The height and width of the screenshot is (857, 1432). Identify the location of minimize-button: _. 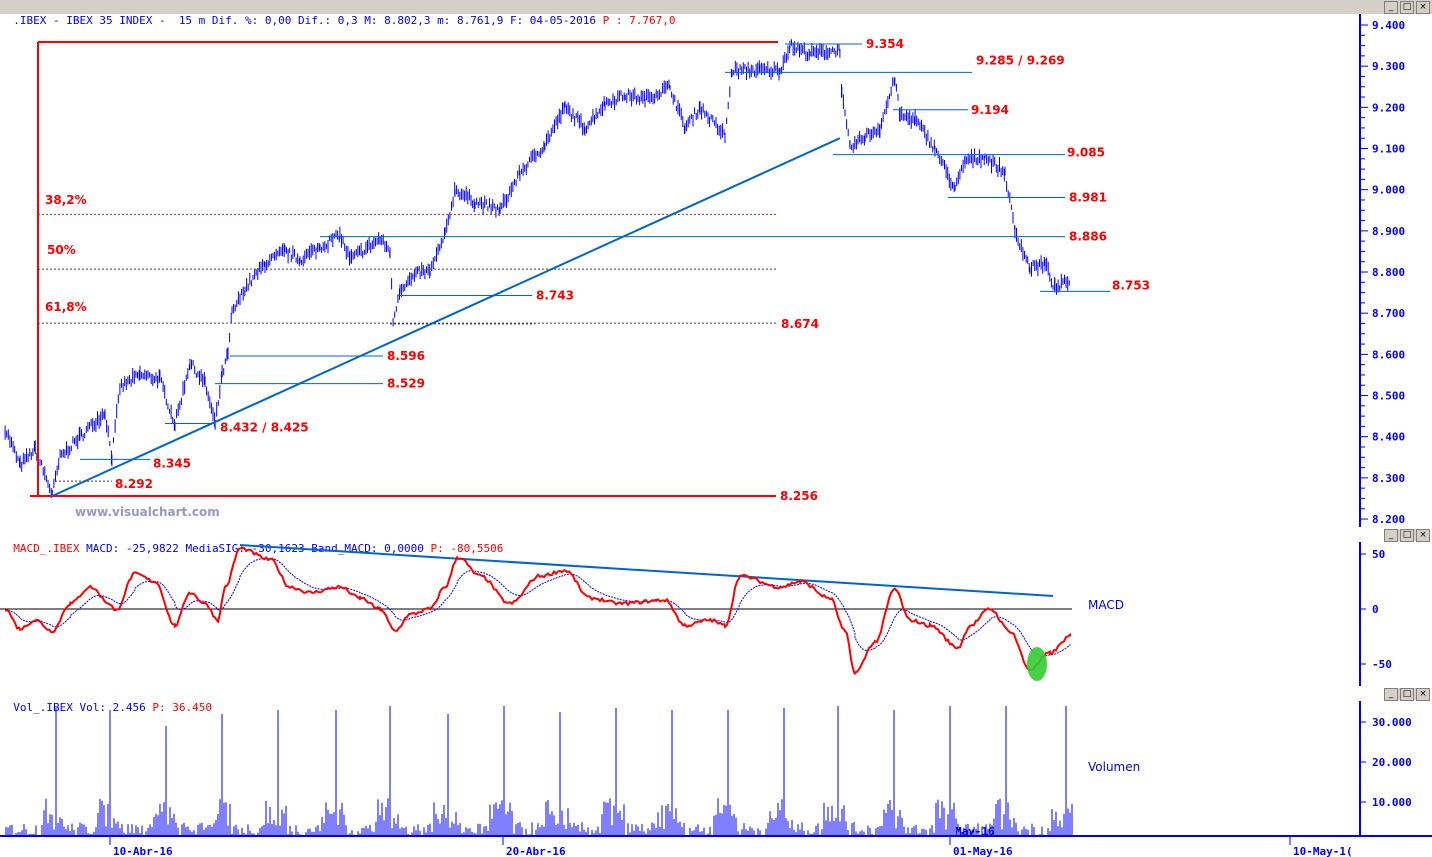
(1391, 7).